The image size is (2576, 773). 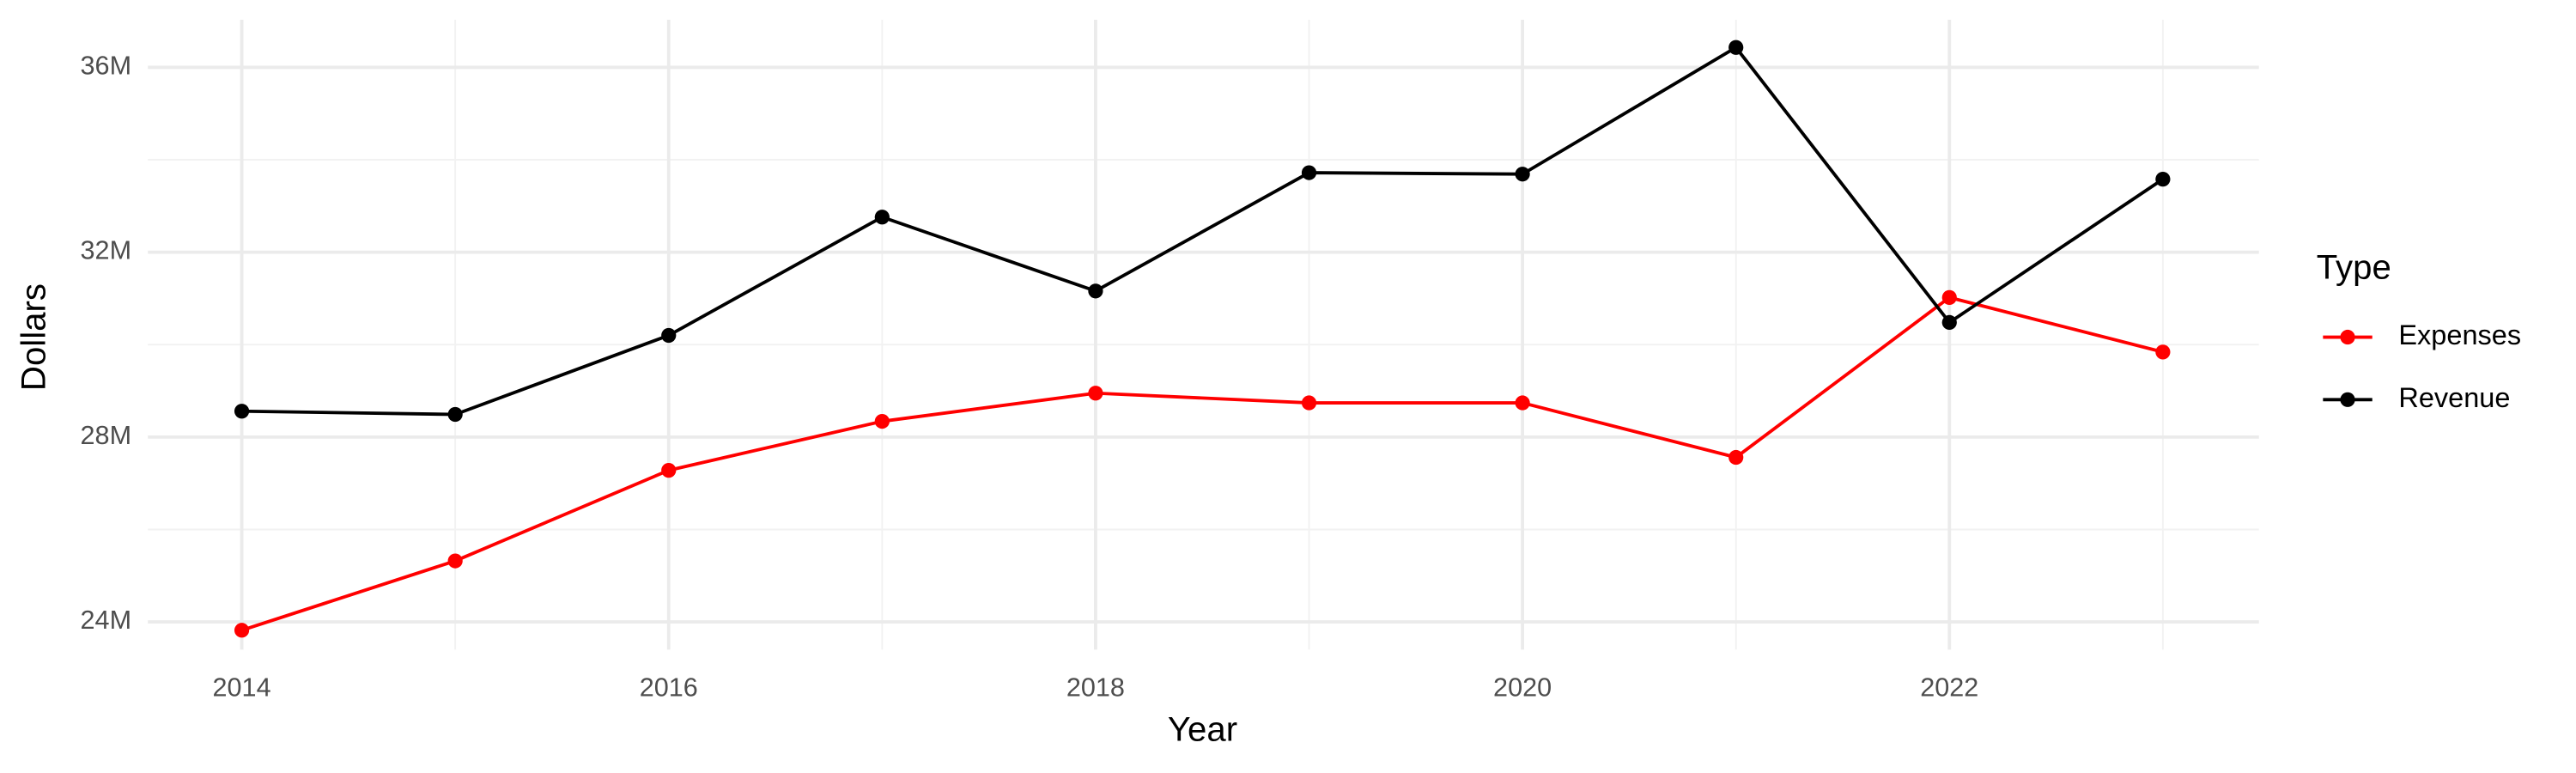 I want to click on x-tick-label: 2018, so click(x=1096, y=687).